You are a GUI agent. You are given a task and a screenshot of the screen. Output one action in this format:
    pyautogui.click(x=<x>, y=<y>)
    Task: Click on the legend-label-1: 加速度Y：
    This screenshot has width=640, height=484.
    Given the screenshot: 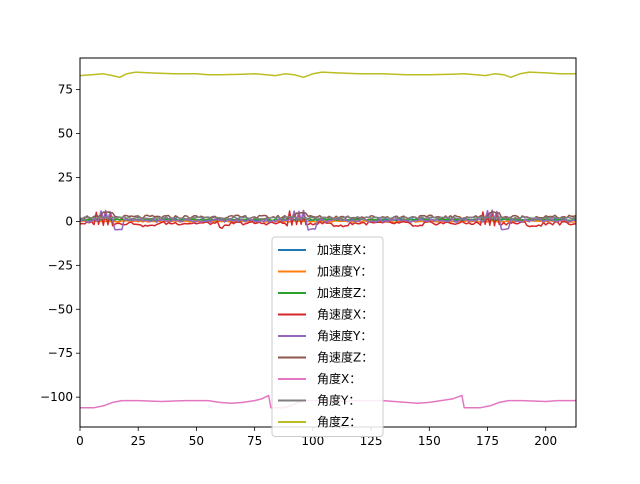 What is the action you would take?
    pyautogui.click(x=344, y=271)
    